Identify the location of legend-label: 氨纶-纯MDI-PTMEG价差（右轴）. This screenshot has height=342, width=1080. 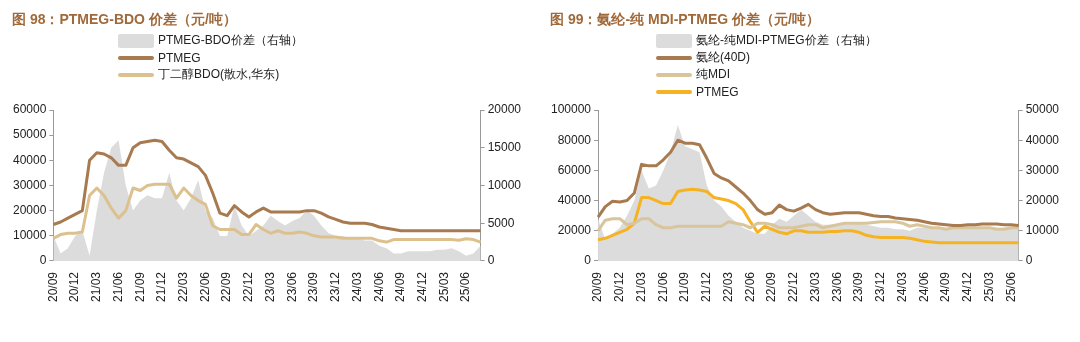
(786, 40).